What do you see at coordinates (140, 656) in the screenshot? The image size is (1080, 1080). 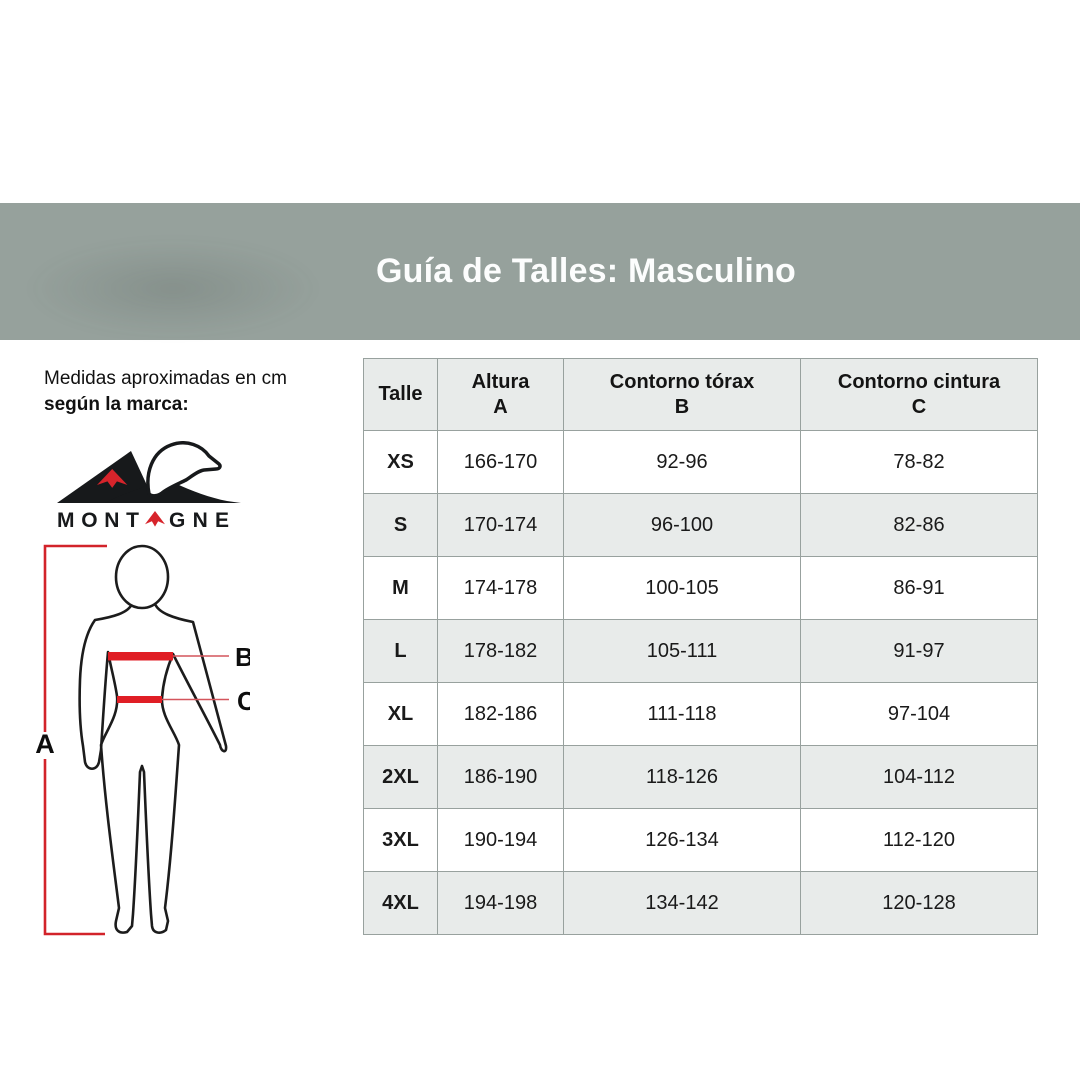 I see `chest-measure-bar` at bounding box center [140, 656].